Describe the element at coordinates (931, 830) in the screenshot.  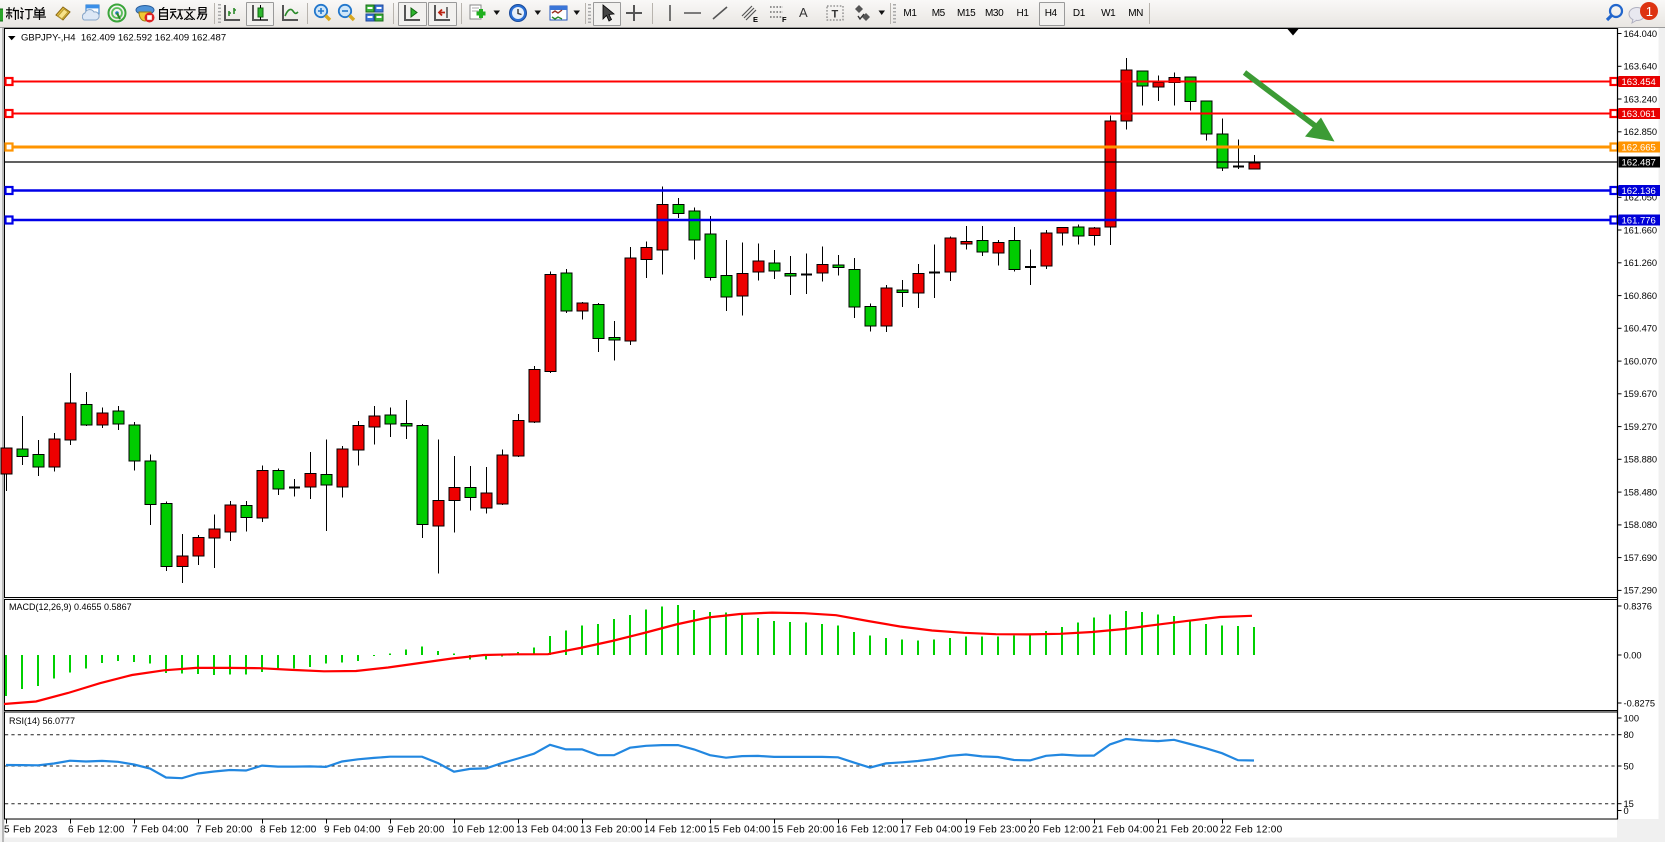
I see `svg-text: 17 Feb 04:00` at that location.